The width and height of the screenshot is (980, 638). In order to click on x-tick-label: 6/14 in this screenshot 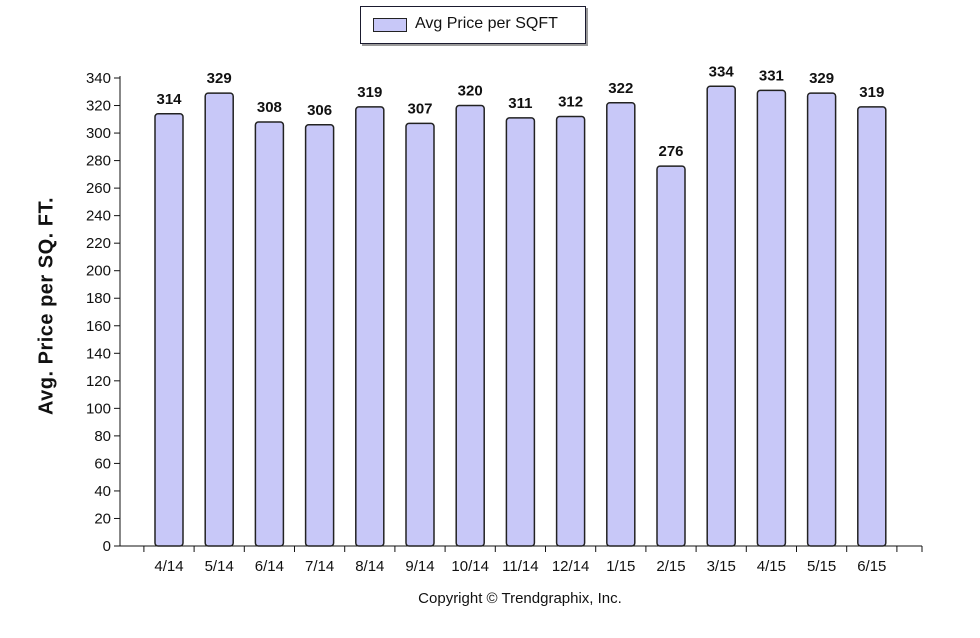, I will do `click(269, 566)`.